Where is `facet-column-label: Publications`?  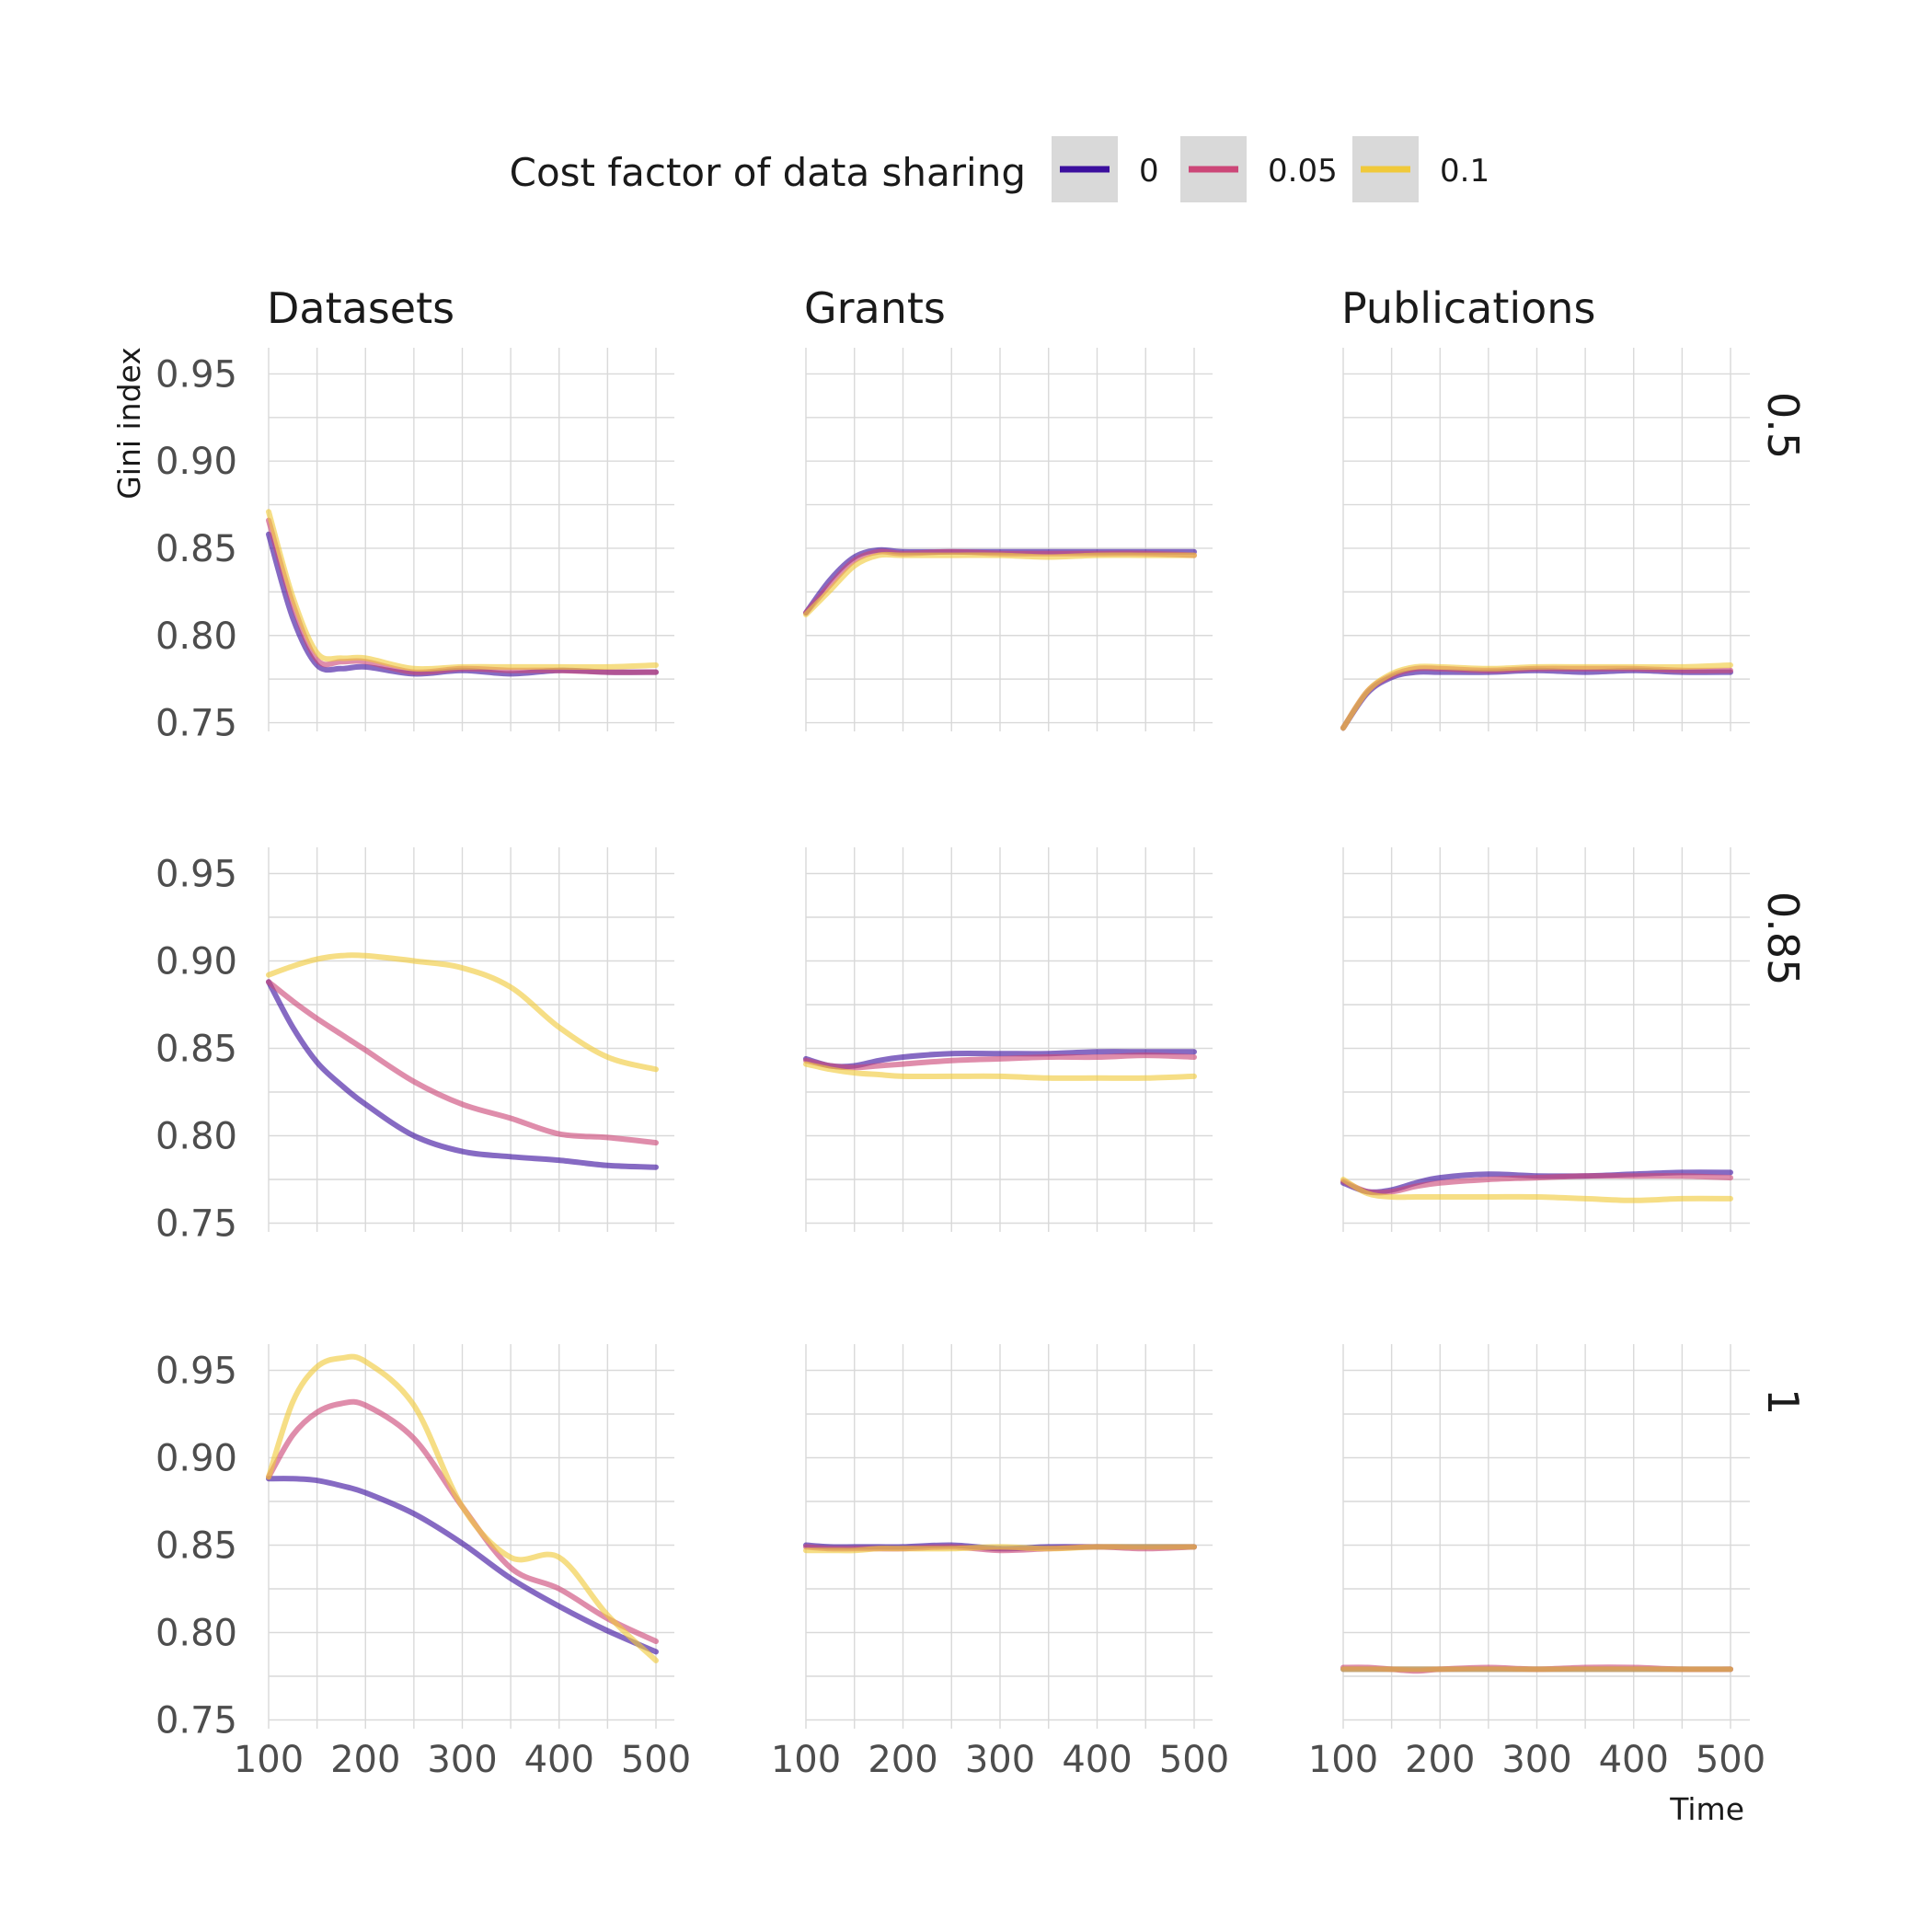 facet-column-label: Publications is located at coordinates (1468, 308).